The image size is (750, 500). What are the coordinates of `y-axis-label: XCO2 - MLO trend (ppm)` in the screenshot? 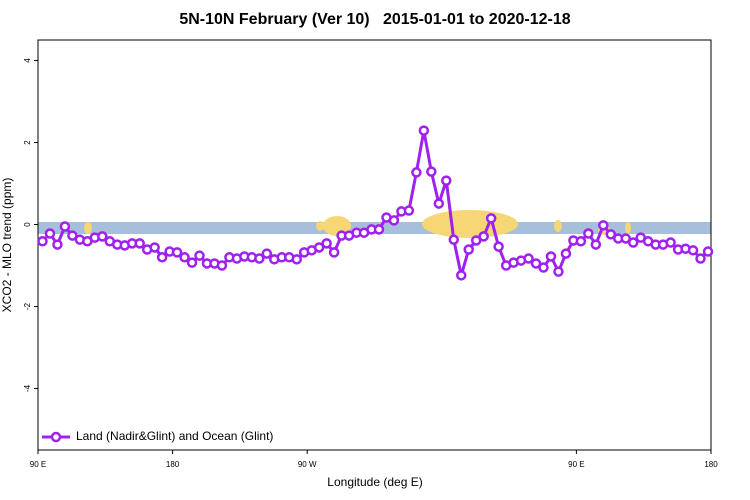 It's located at (7, 245).